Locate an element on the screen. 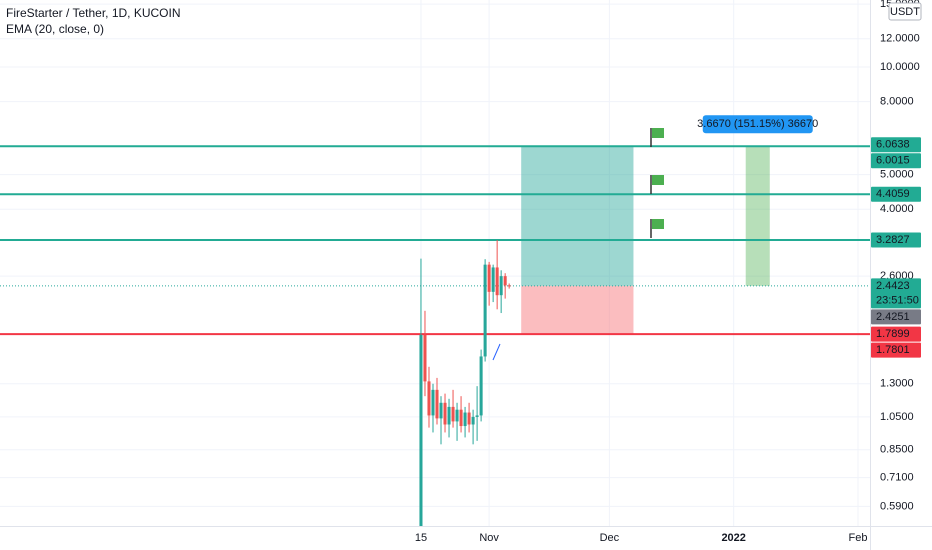 This screenshot has height=550, width=932. measure-label: 3.6670 (151.15%) 36670 is located at coordinates (757, 124).